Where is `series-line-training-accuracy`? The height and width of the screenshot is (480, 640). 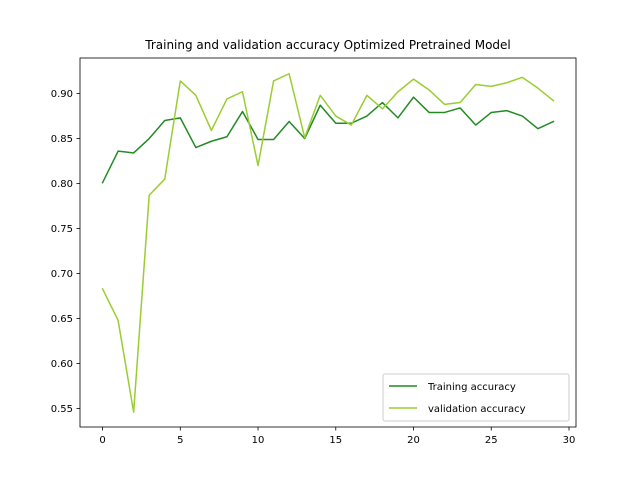 series-line-training-accuracy is located at coordinates (328, 140).